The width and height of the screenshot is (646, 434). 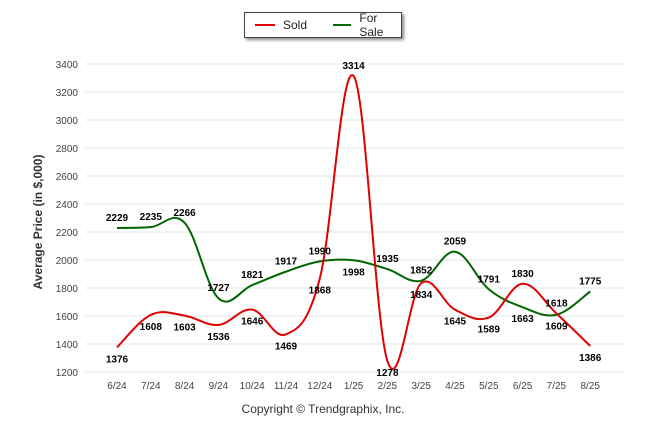 I want to click on data-label-sold: 3314, so click(x=353, y=66).